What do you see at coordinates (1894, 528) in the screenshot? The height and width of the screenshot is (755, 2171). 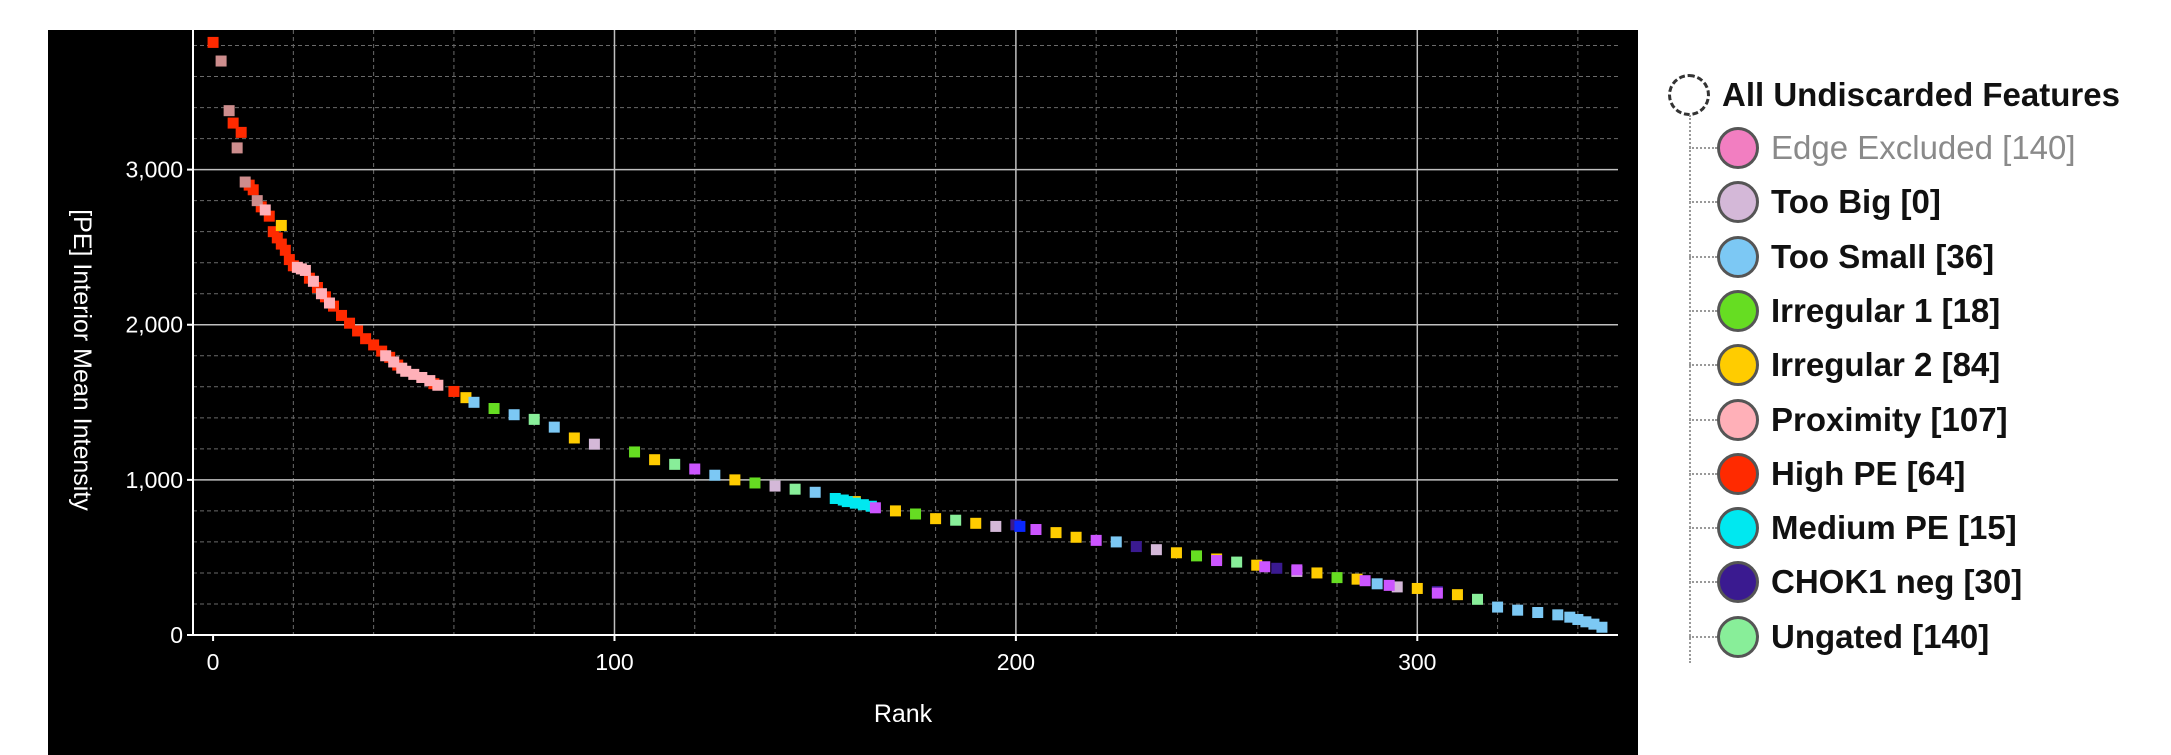 I see `legend-item-label: Medium PE [15]` at bounding box center [1894, 528].